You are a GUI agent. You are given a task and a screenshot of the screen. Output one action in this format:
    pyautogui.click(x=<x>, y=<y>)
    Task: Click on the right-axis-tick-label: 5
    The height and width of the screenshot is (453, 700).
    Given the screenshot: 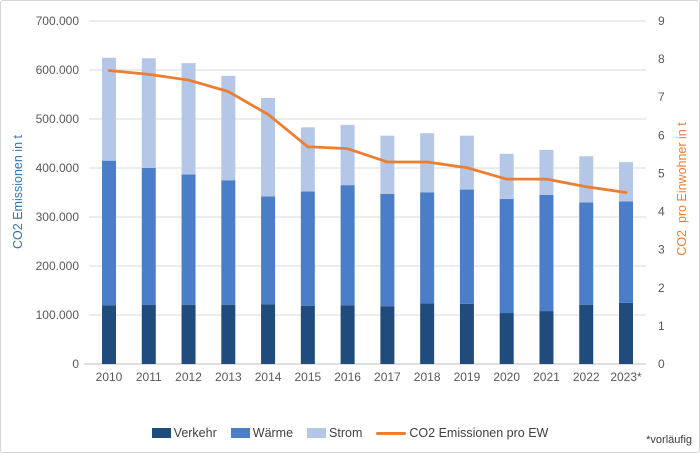 What is the action you would take?
    pyautogui.click(x=661, y=173)
    